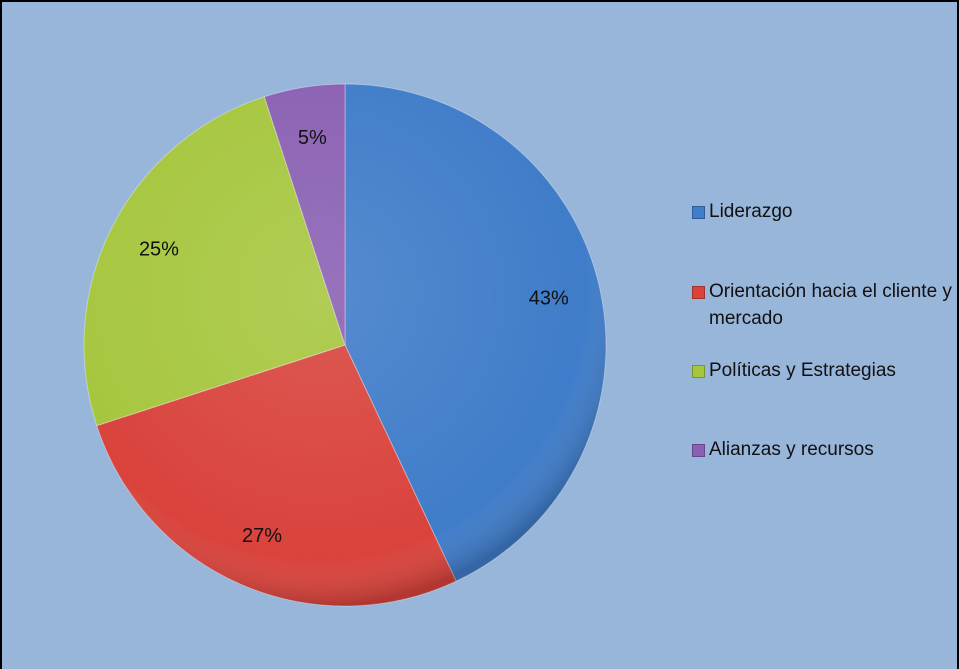 The image size is (959, 669). I want to click on legend-label: Orientación hacia el cliente y mercado, so click(830, 305).